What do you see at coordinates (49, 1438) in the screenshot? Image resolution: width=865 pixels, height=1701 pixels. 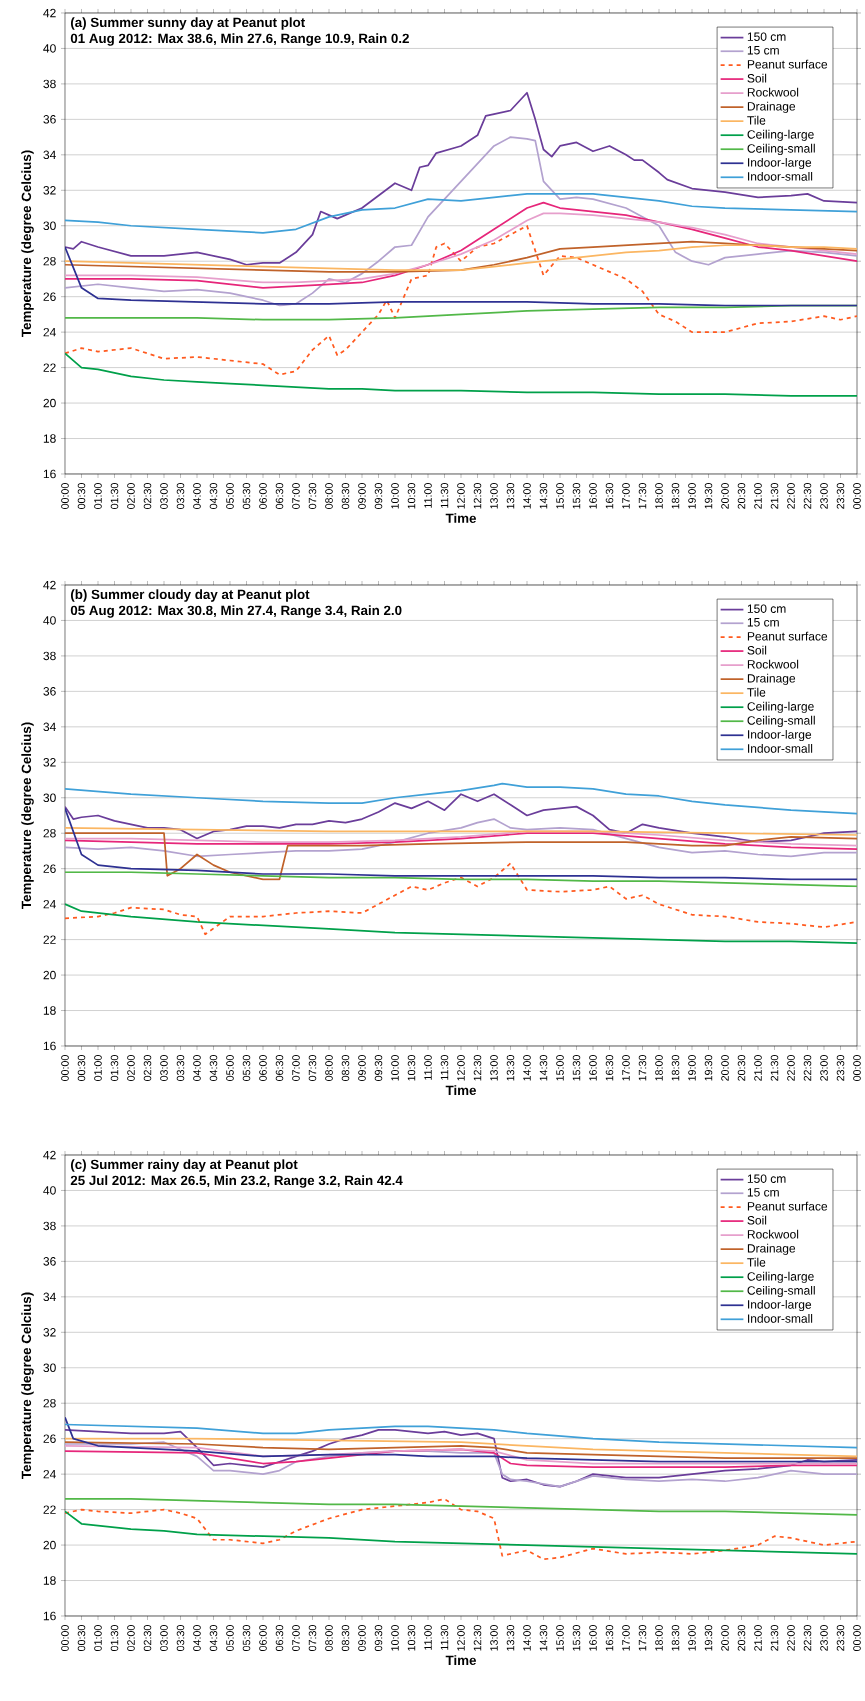 I see `y-tick-label: 26` at bounding box center [49, 1438].